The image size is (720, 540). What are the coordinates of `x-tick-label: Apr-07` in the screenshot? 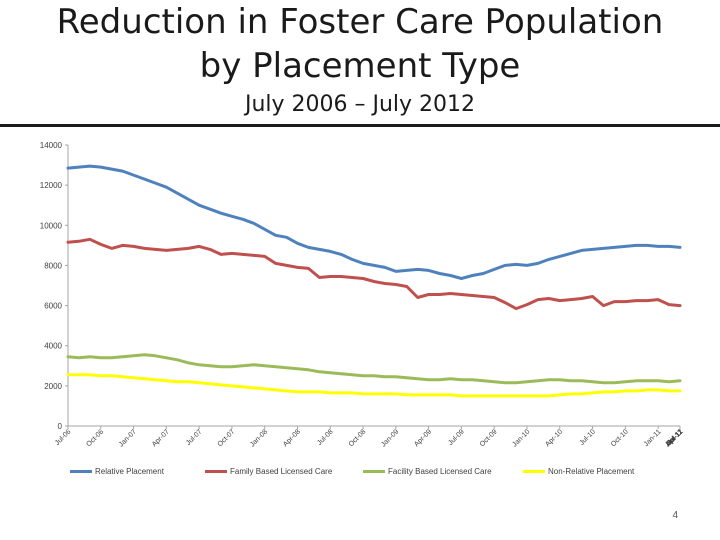 It's located at (161, 438).